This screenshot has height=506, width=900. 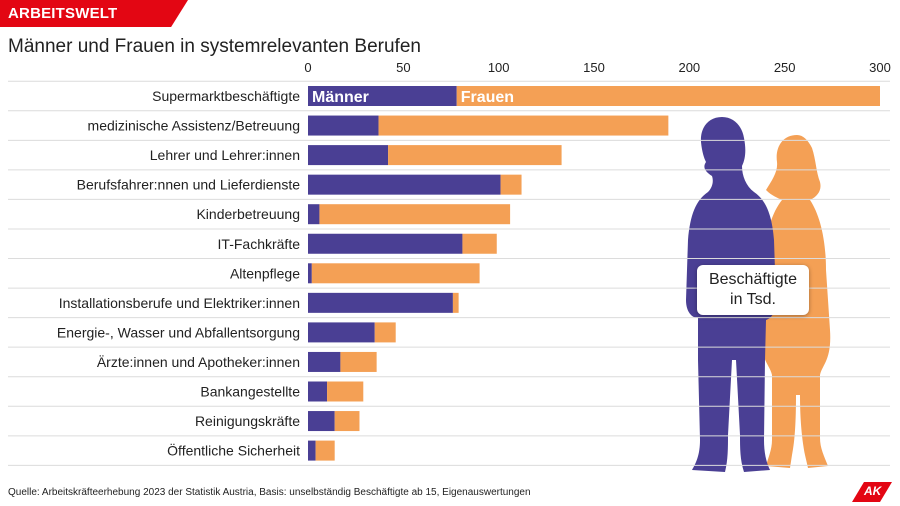 I want to click on x-tick-label: 300, so click(x=880, y=67).